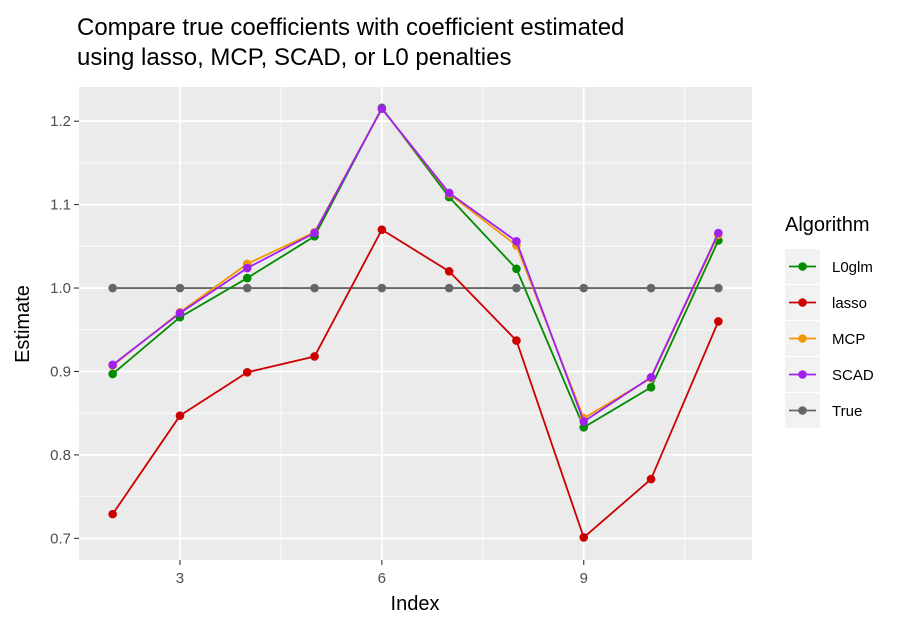 The image size is (908, 630). Describe the element at coordinates (848, 339) in the screenshot. I see `legend-label: MCP` at that location.